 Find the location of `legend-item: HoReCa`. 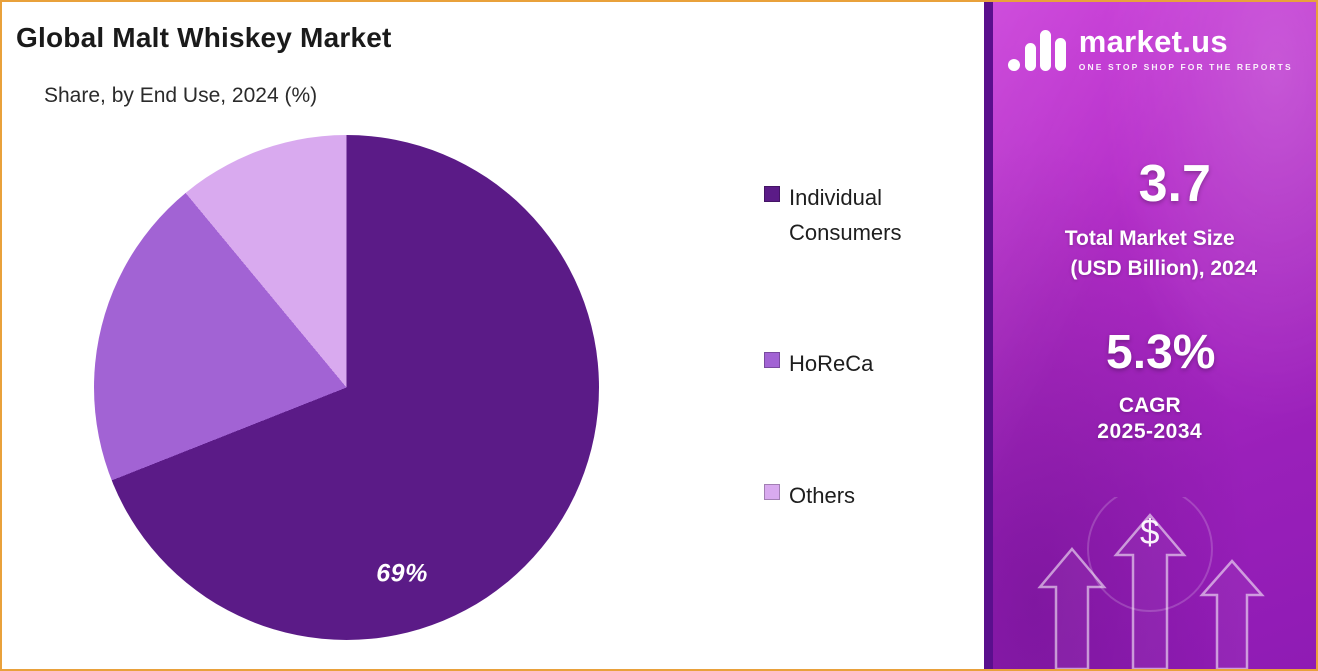

legend-item: HoReCa is located at coordinates (864, 363).